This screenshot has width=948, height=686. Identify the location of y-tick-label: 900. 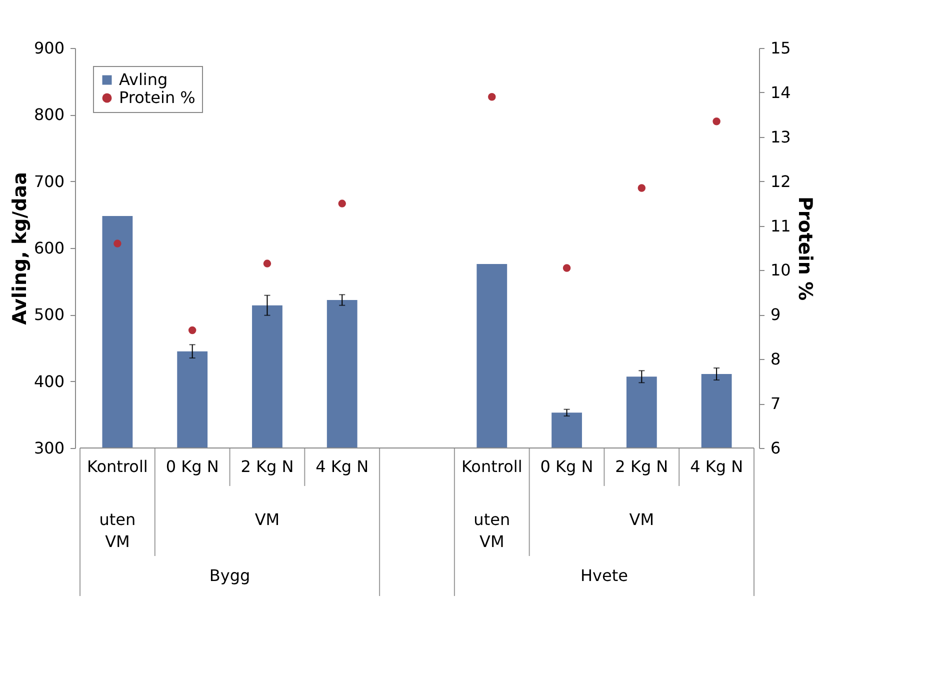
(49, 48).